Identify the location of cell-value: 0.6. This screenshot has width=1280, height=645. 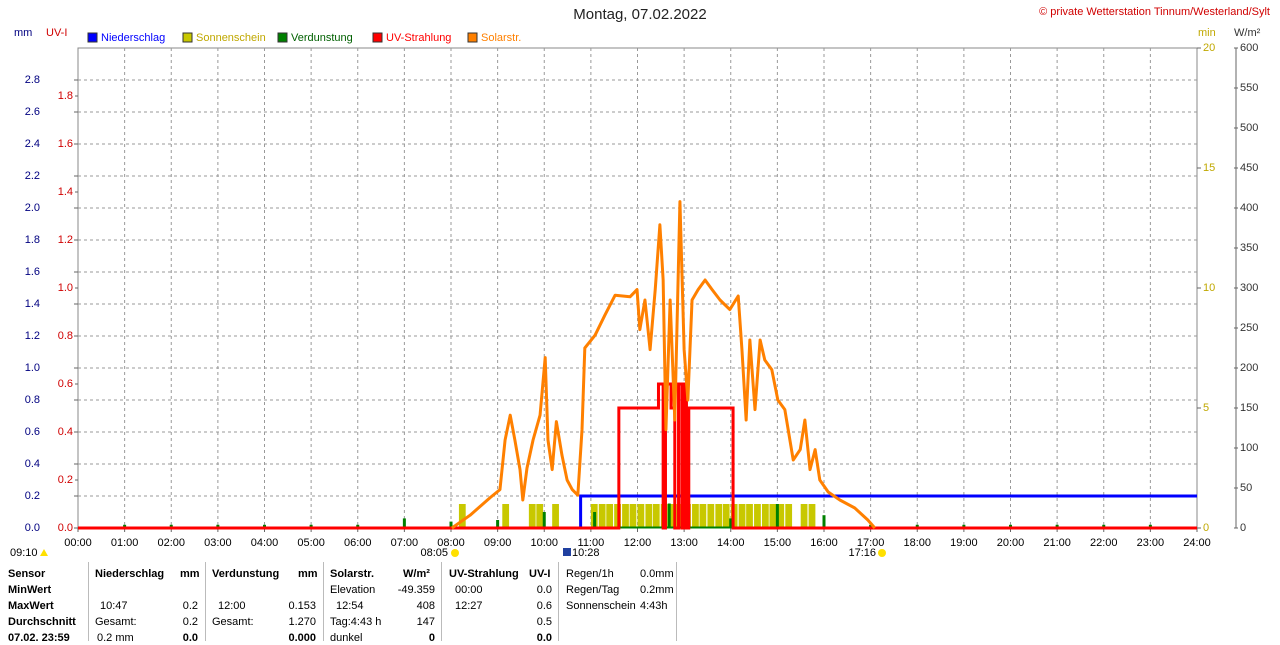
(544, 606).